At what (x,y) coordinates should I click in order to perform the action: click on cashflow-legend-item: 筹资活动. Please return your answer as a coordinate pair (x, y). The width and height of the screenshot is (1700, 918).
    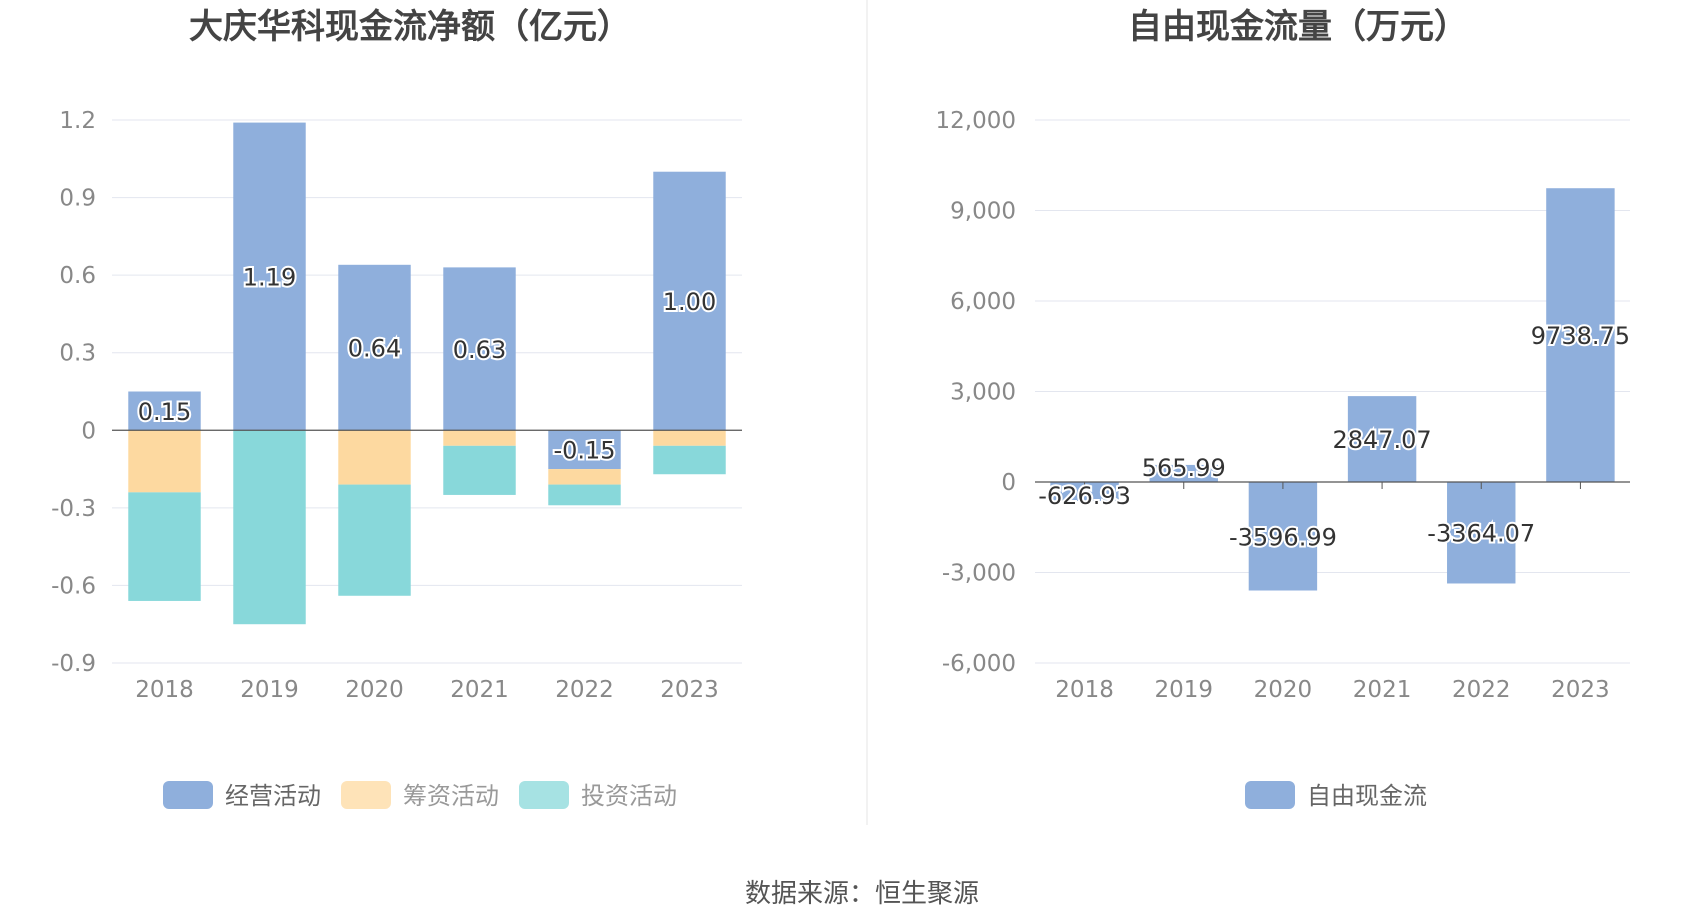
    Looking at the image, I should click on (420, 795).